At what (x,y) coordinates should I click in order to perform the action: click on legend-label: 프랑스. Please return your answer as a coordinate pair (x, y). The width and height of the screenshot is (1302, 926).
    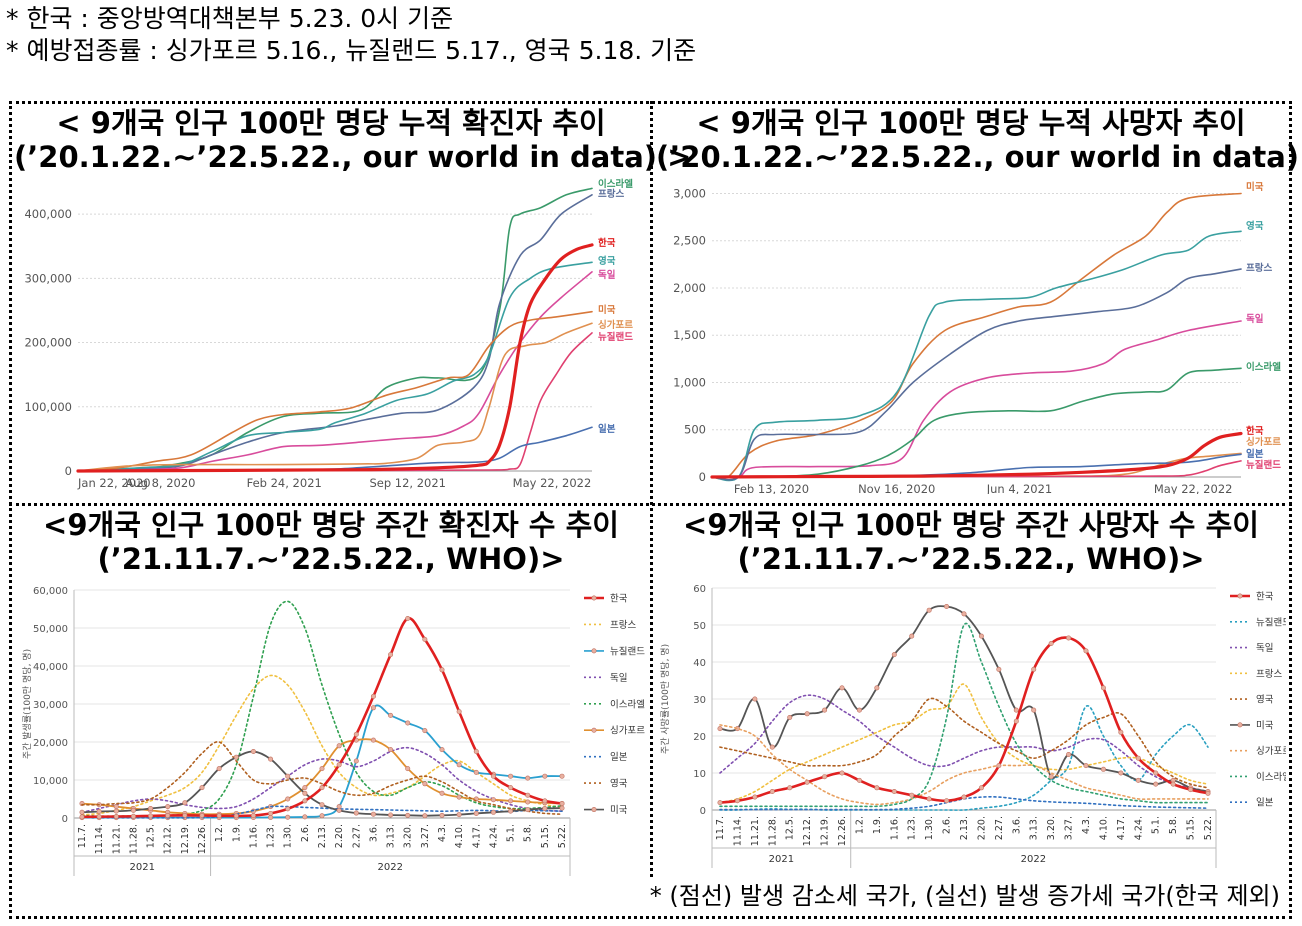
    Looking at the image, I should click on (1269, 674).